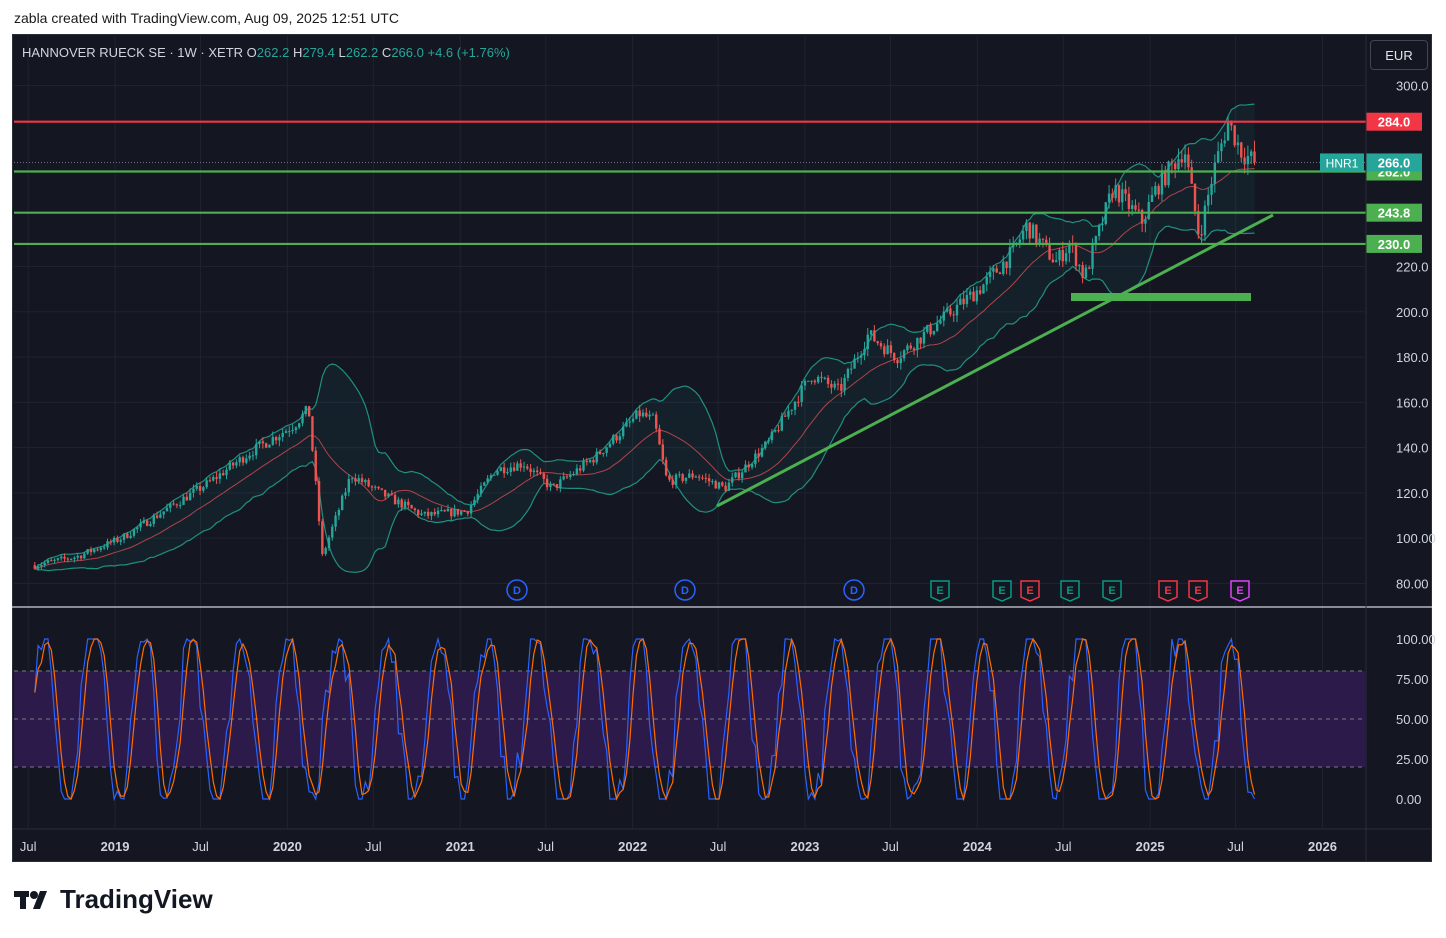 The image size is (1446, 938). I want to click on open-label: O, so click(251, 52).